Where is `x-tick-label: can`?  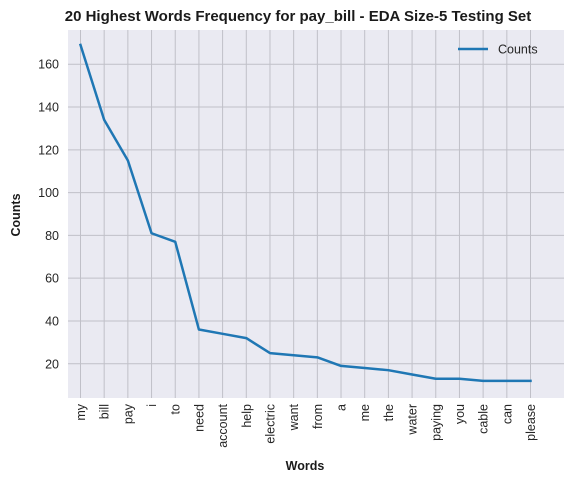 x-tick-label: can is located at coordinates (507, 414).